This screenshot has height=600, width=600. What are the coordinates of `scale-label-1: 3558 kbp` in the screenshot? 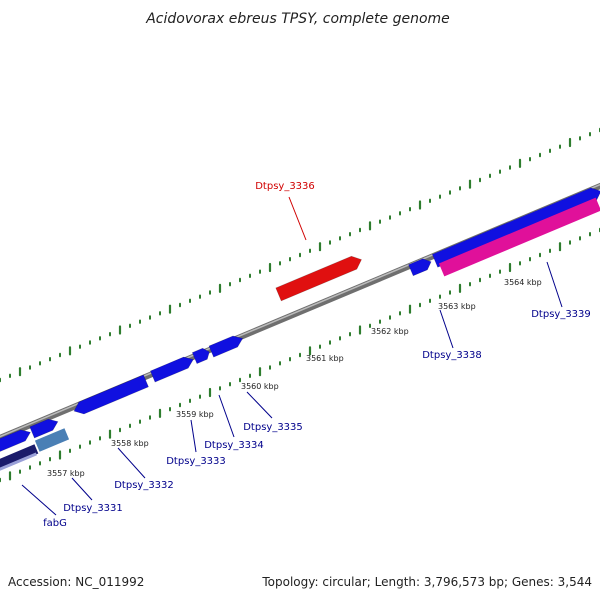 It's located at (130, 443).